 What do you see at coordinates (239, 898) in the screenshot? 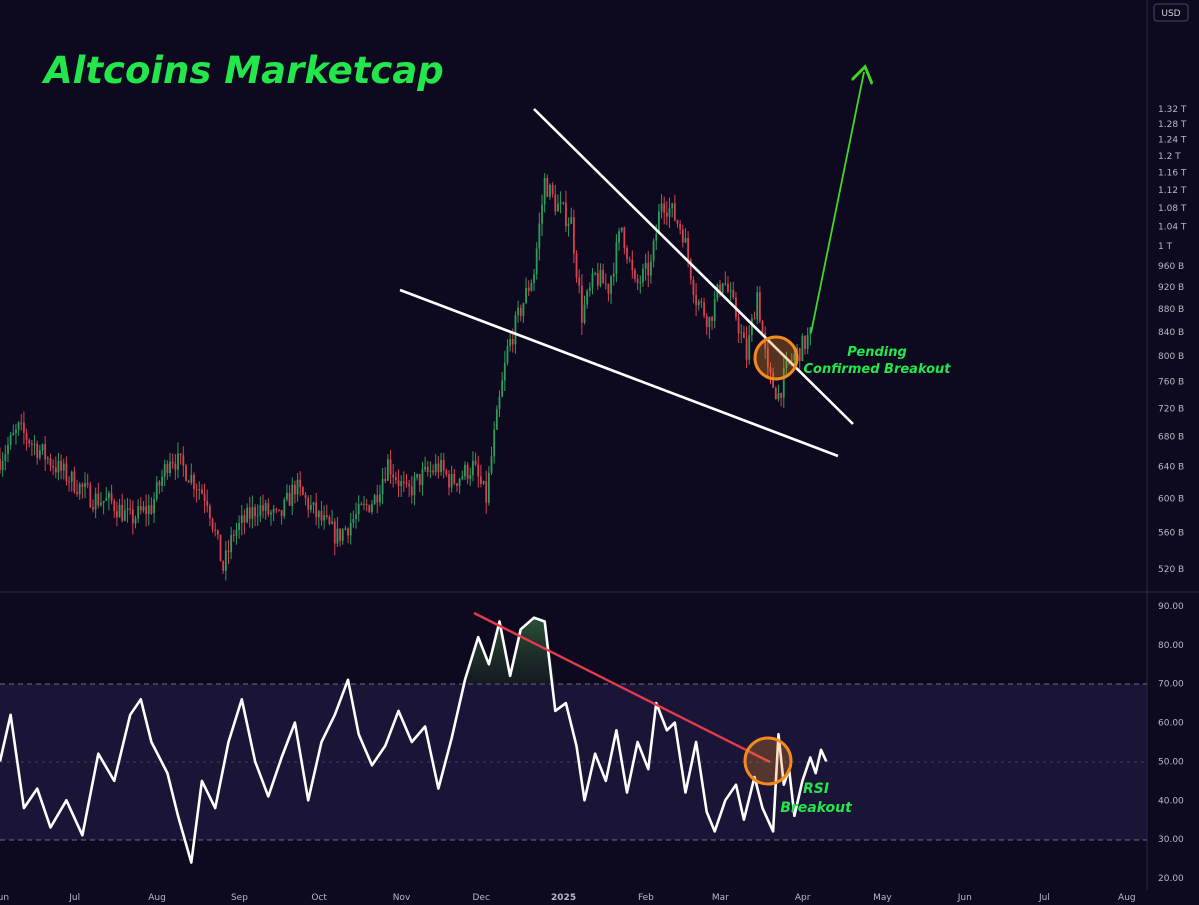
I see `time-tick-label: Sep` at bounding box center [239, 898].